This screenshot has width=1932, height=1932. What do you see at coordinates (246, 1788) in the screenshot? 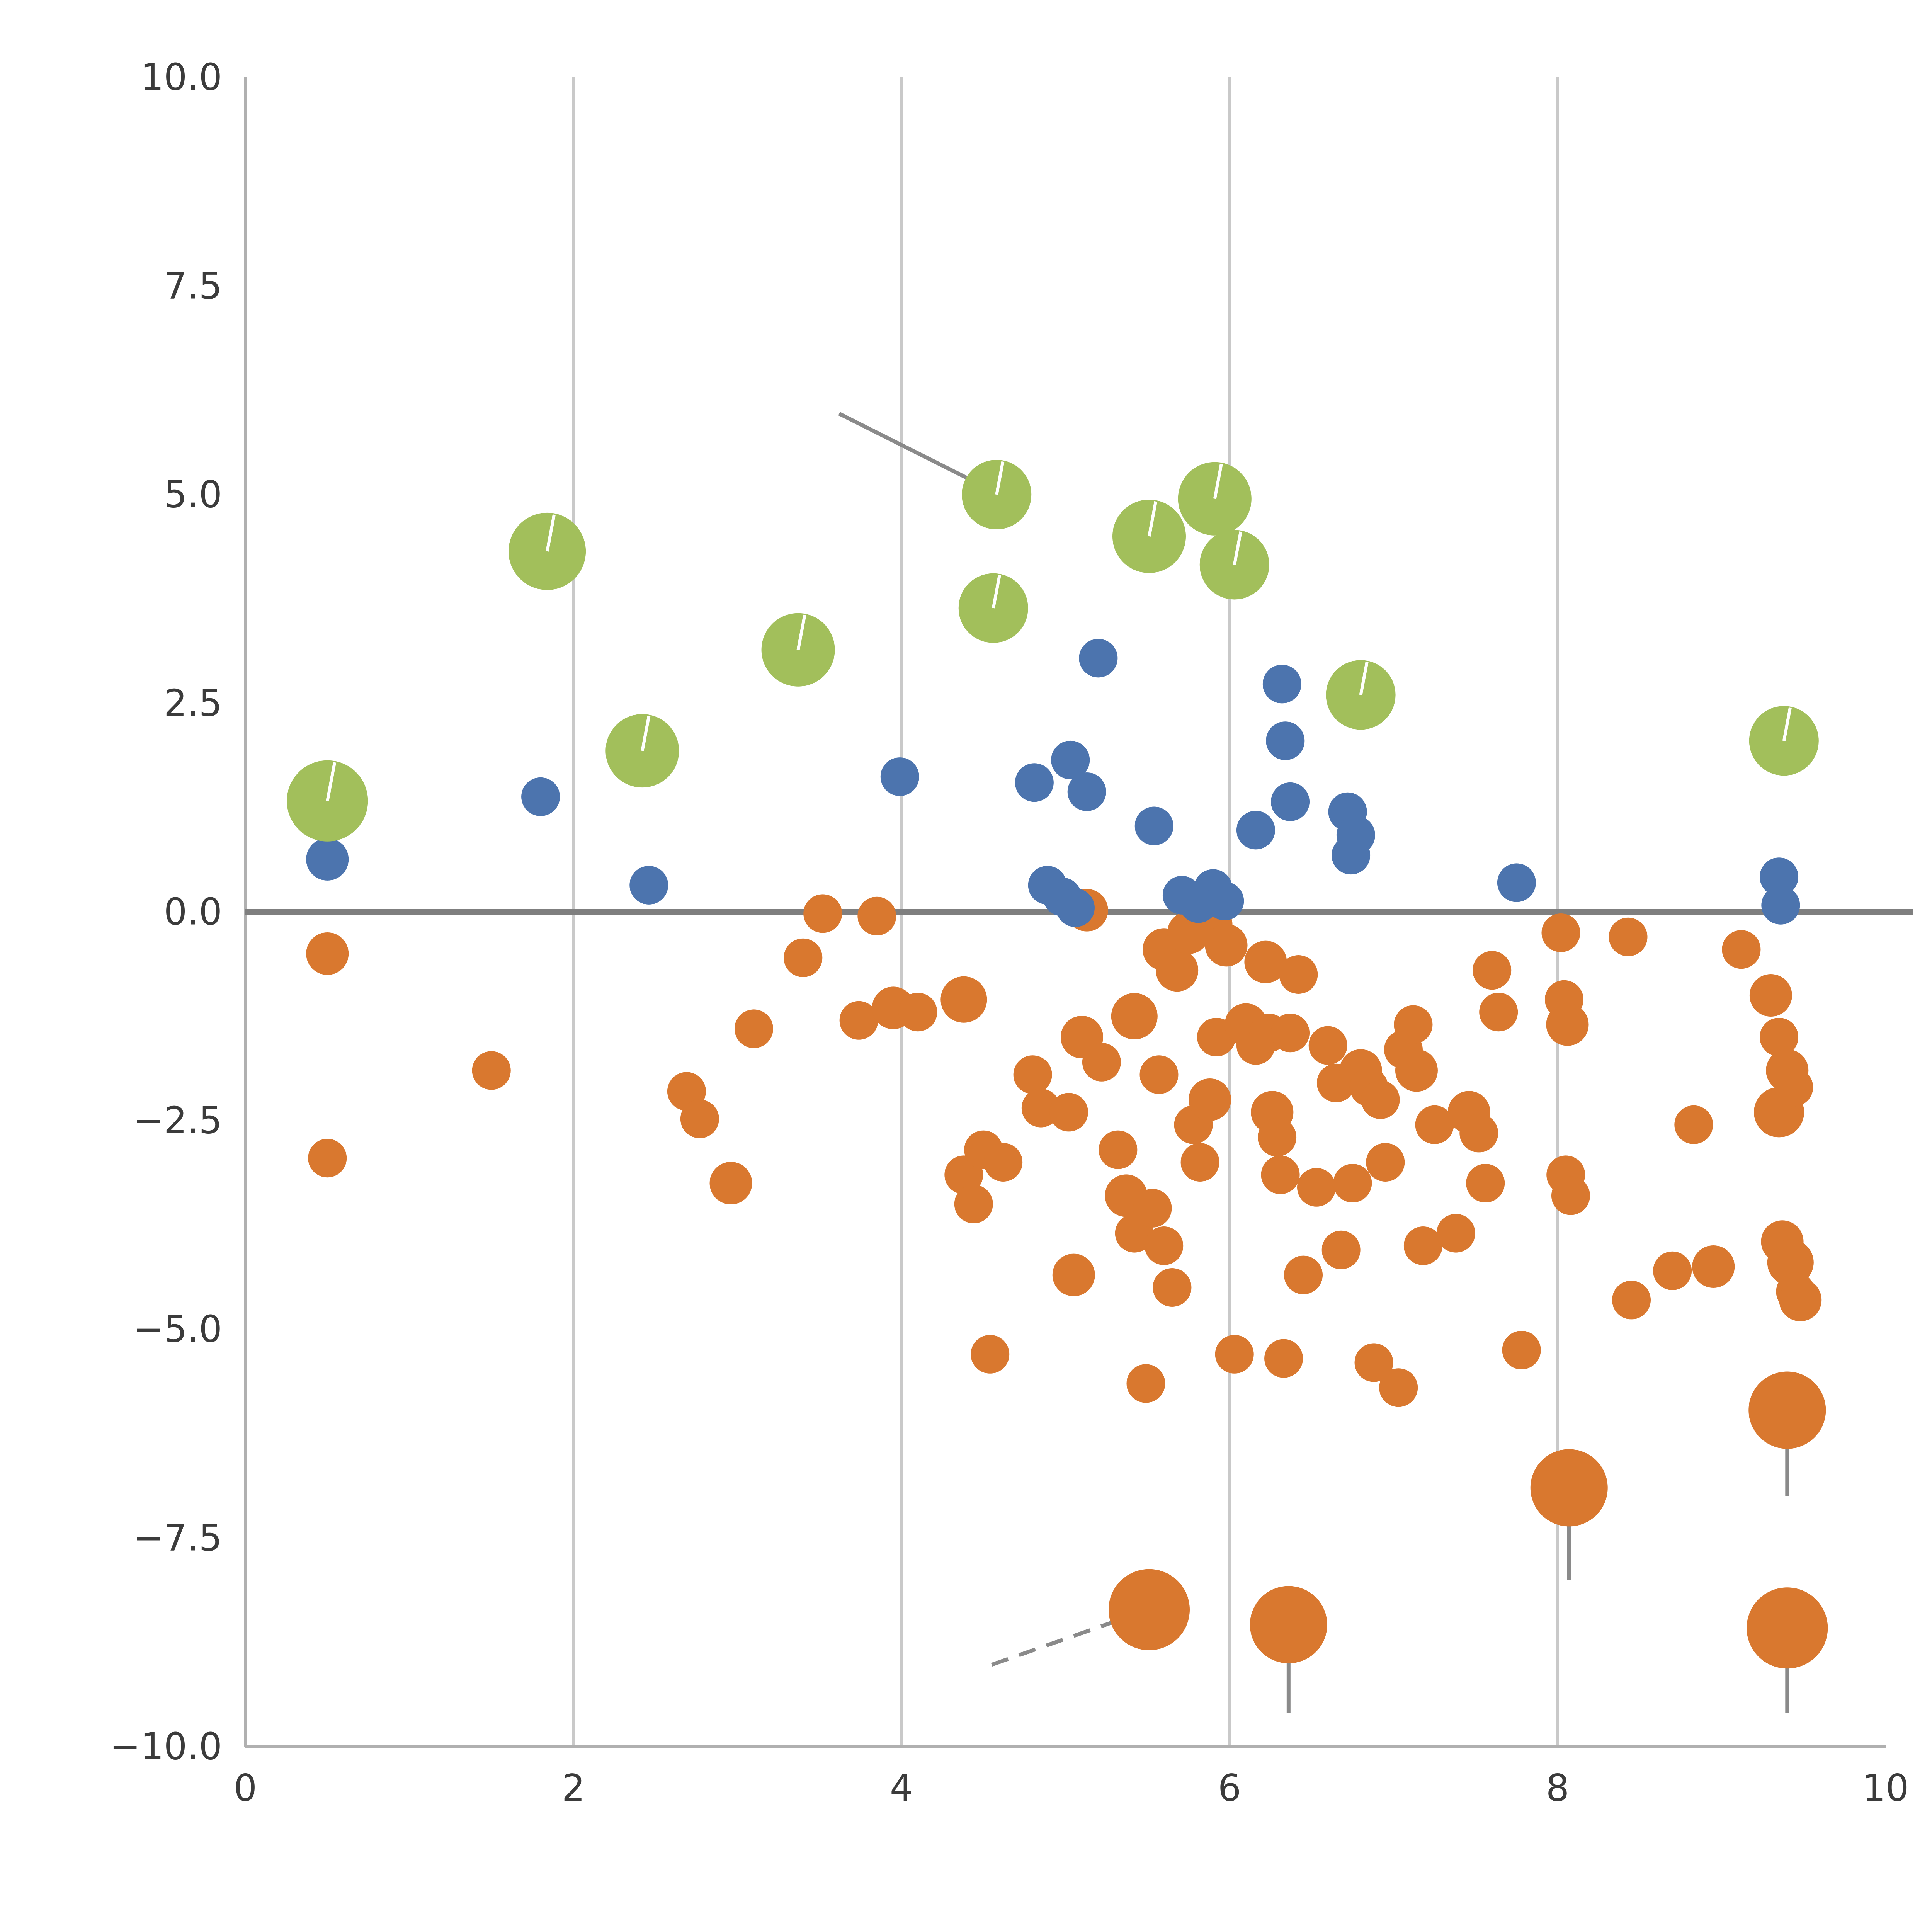
I see `tick-label-x: 0` at bounding box center [246, 1788].